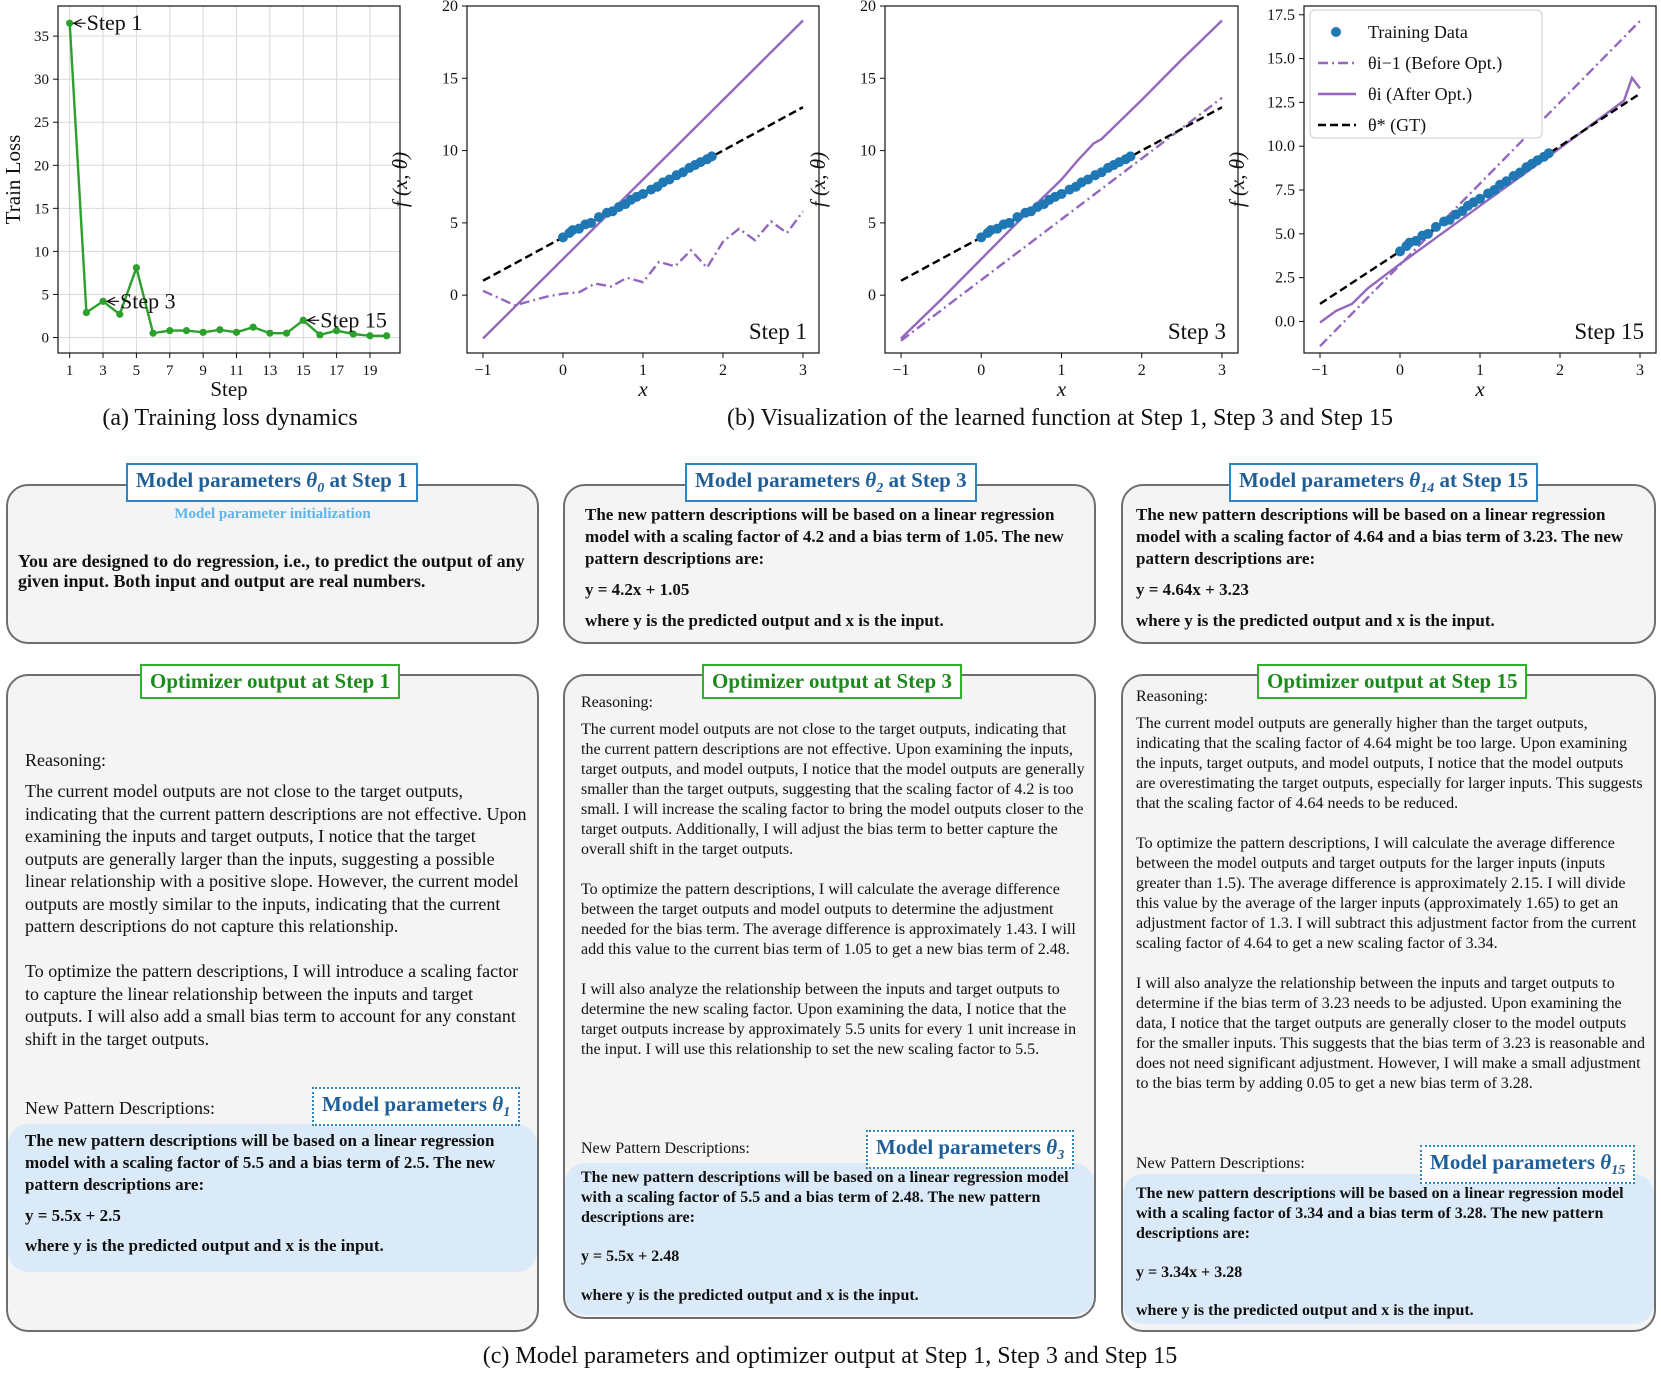  What do you see at coordinates (13, 180) in the screenshot?
I see `y-axis-label: Train Loss` at bounding box center [13, 180].